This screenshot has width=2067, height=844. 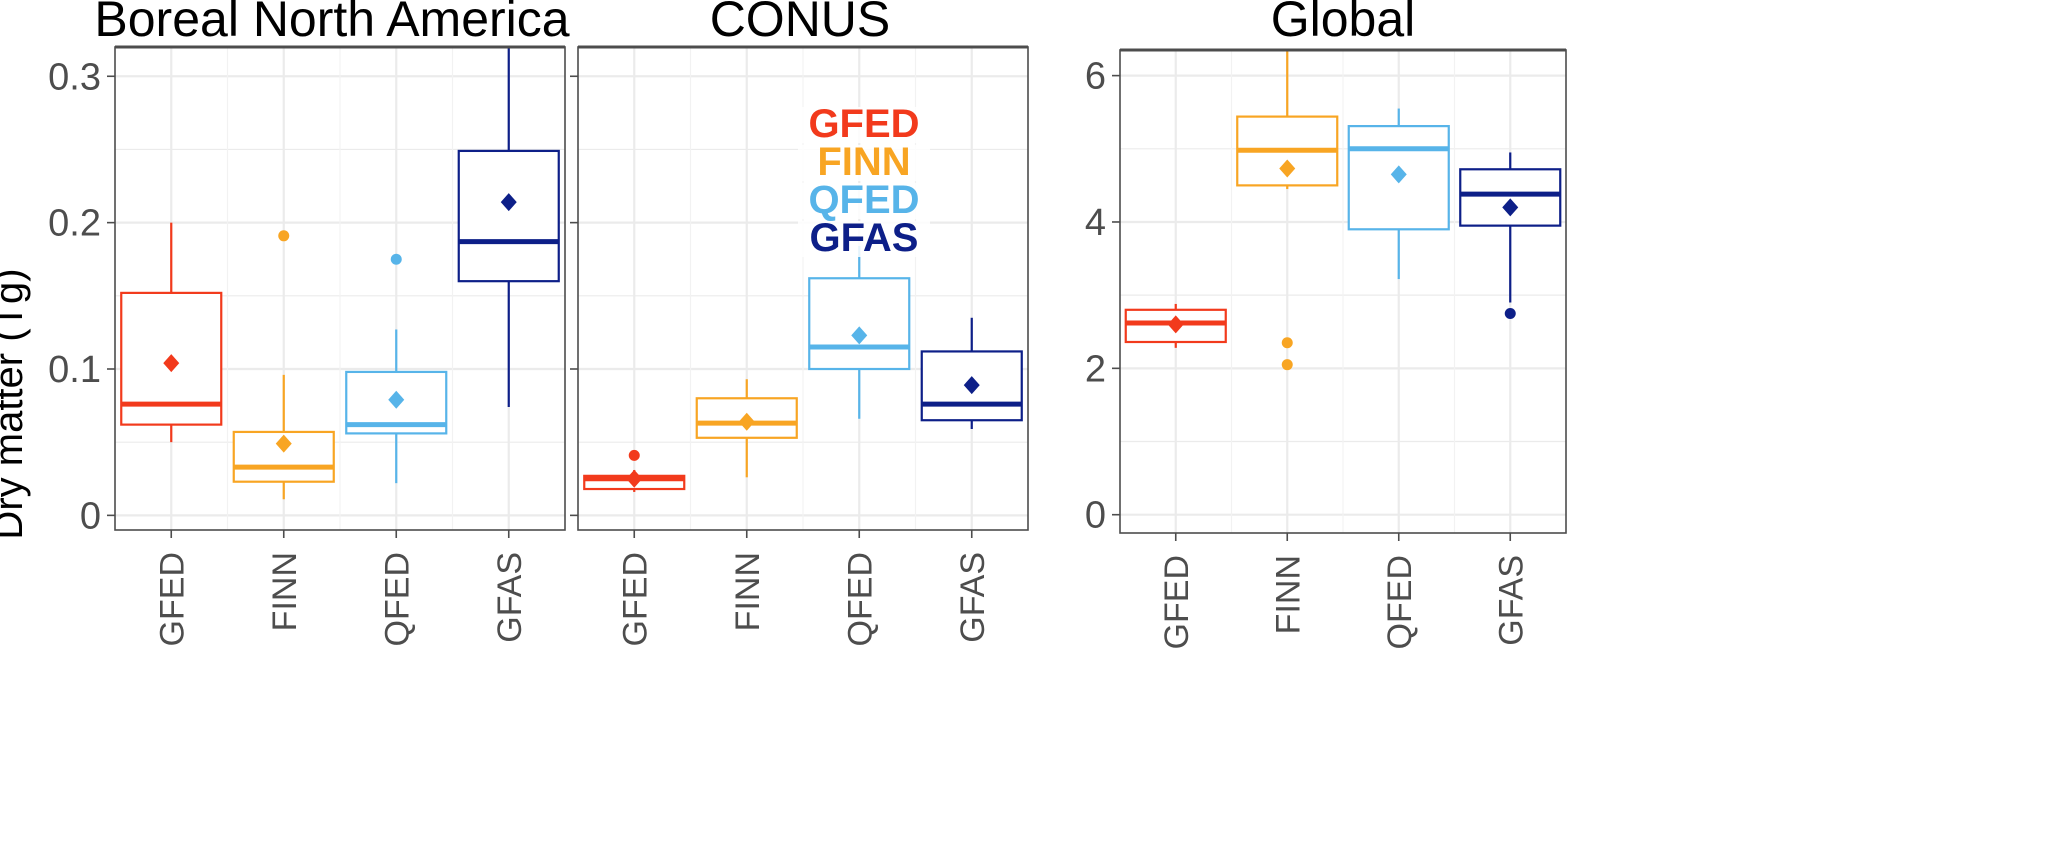 What do you see at coordinates (1095, 223) in the screenshot?
I see `y-tick-label: 4` at bounding box center [1095, 223].